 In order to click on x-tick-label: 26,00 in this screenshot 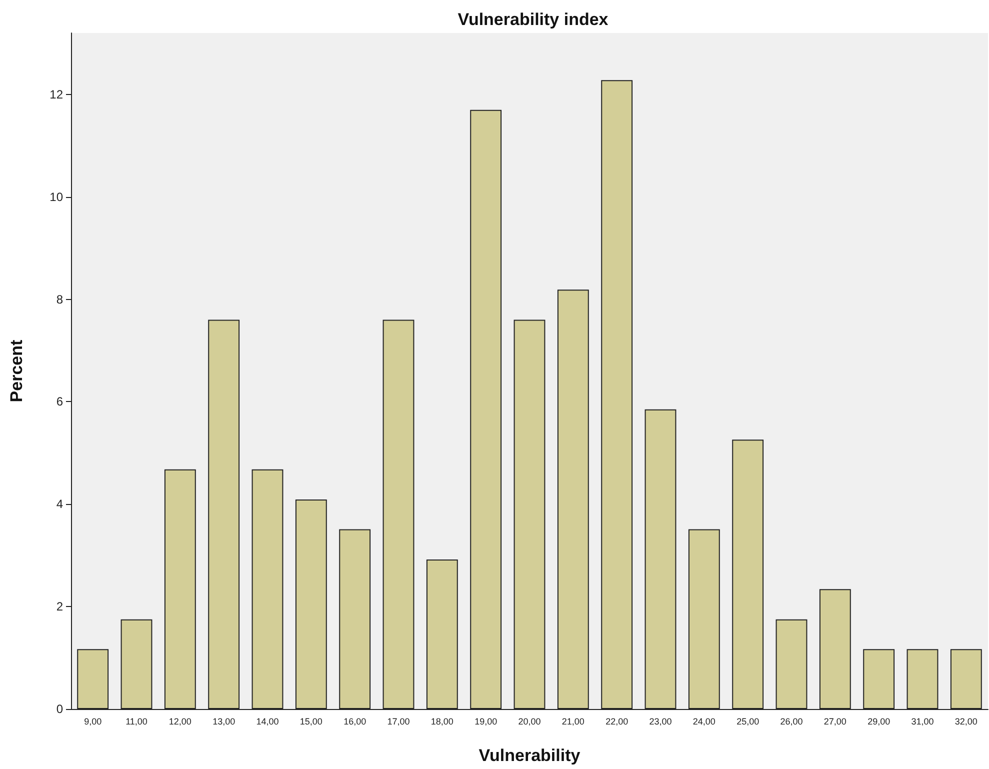, I will do `click(791, 721)`.